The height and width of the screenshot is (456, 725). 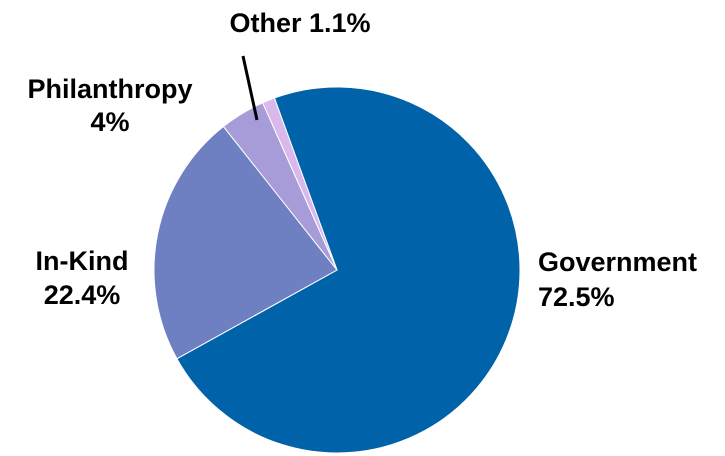 I want to click on label-other: Other 1.1%, so click(x=299, y=23).